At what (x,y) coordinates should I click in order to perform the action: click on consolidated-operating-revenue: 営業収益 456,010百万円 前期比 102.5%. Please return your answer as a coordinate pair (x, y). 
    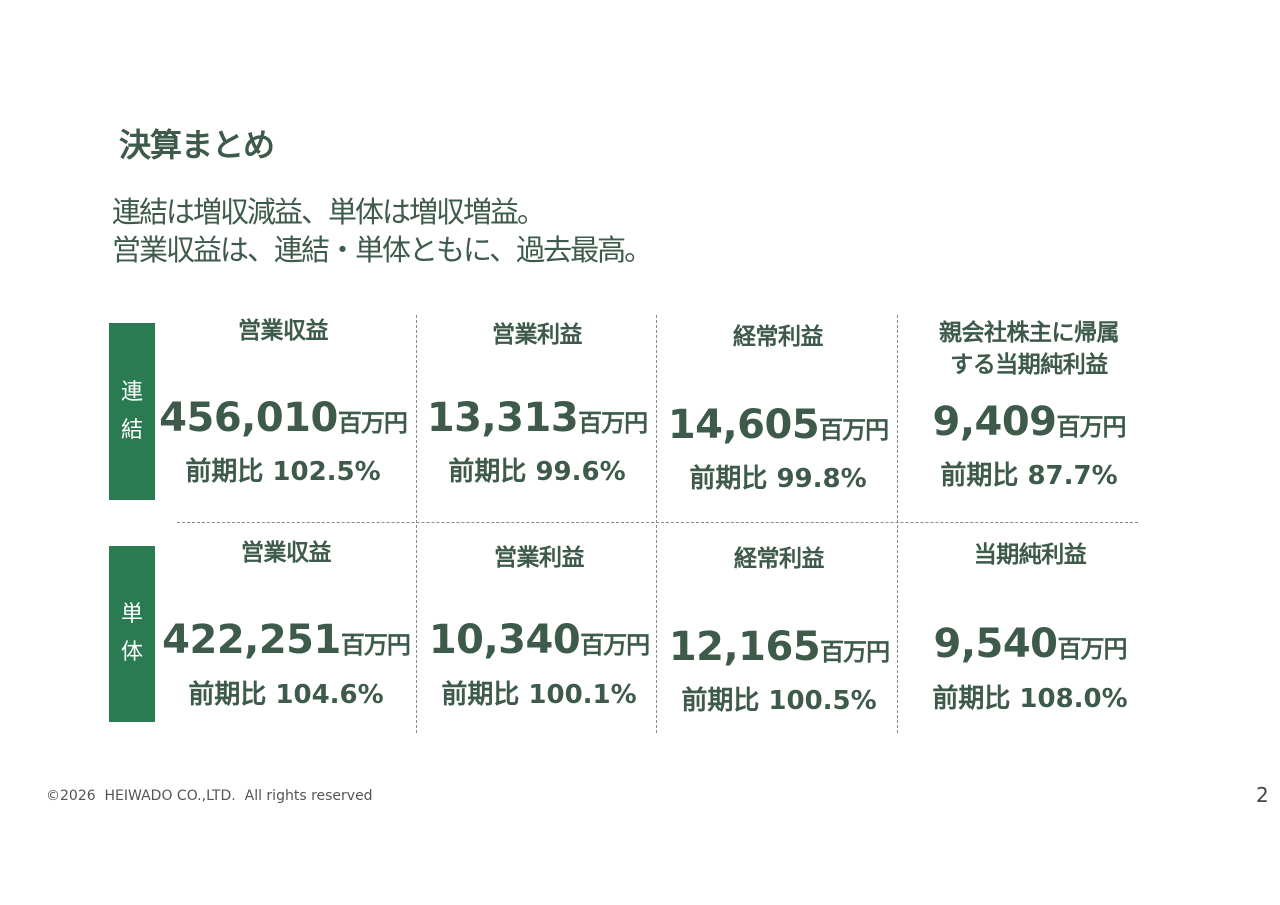
    Looking at the image, I should click on (283, 415).